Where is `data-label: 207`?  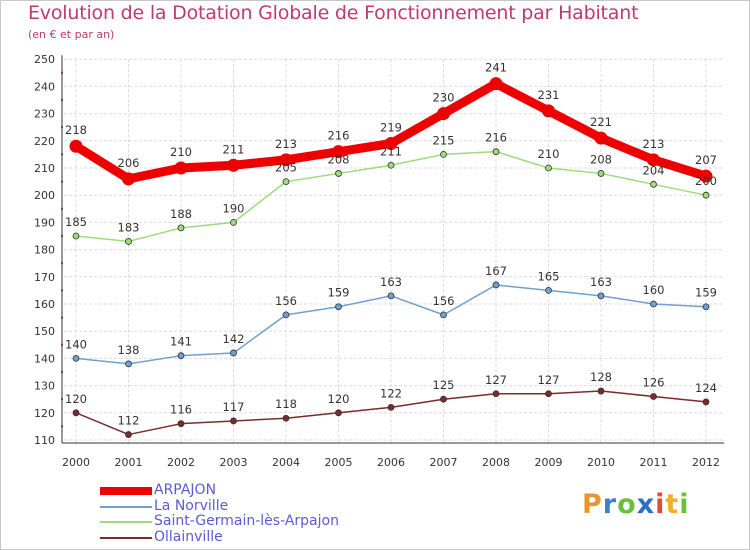
data-label: 207 is located at coordinates (706, 160).